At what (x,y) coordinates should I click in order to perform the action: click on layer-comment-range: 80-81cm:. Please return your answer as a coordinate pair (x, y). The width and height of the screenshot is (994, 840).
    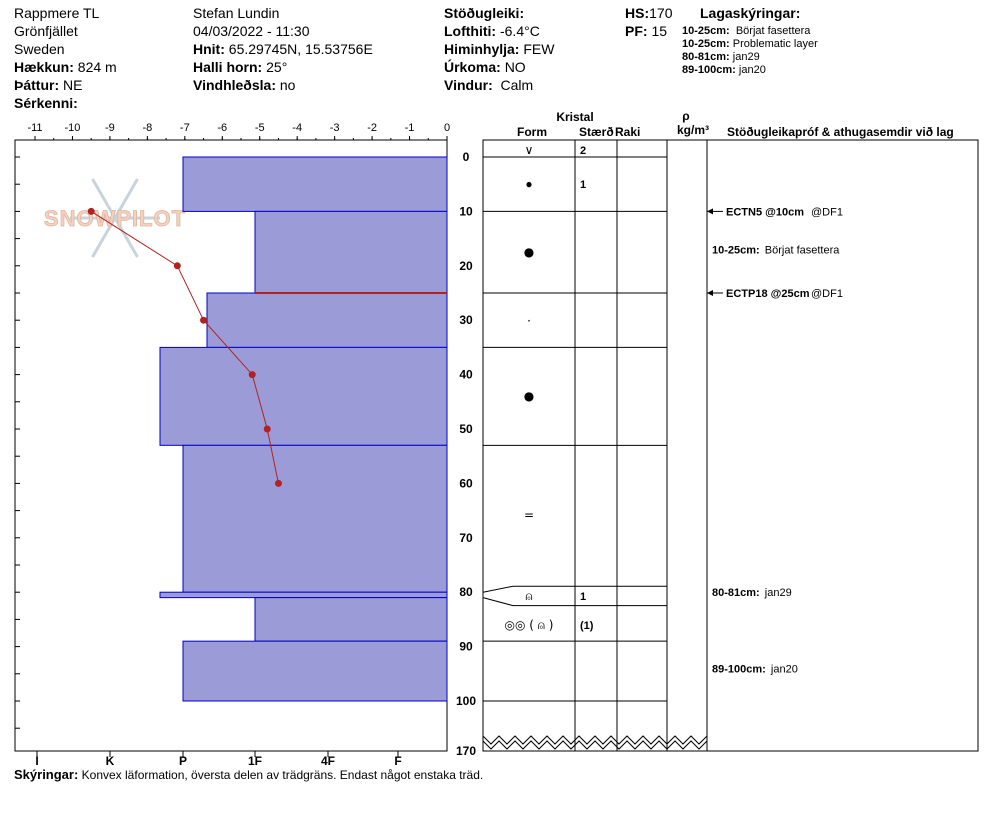
    Looking at the image, I should click on (736, 593).